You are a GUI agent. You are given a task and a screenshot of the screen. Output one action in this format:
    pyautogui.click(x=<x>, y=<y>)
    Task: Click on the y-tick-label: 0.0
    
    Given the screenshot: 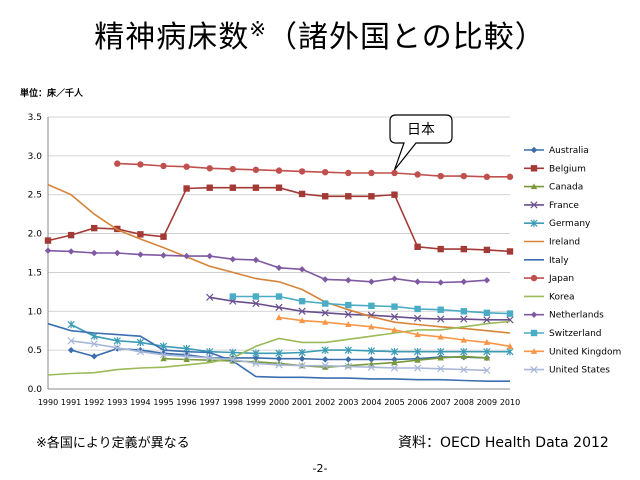 What is the action you would take?
    pyautogui.click(x=35, y=390)
    